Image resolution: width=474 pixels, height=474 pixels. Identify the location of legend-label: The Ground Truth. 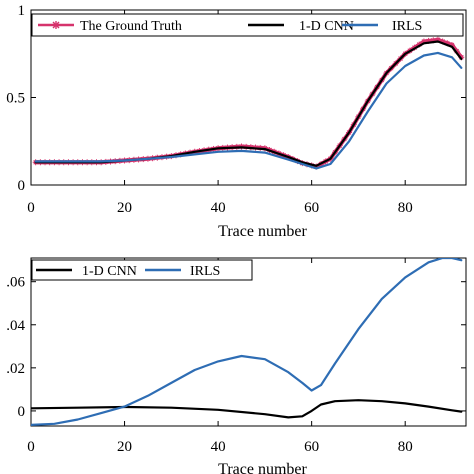
(131, 26).